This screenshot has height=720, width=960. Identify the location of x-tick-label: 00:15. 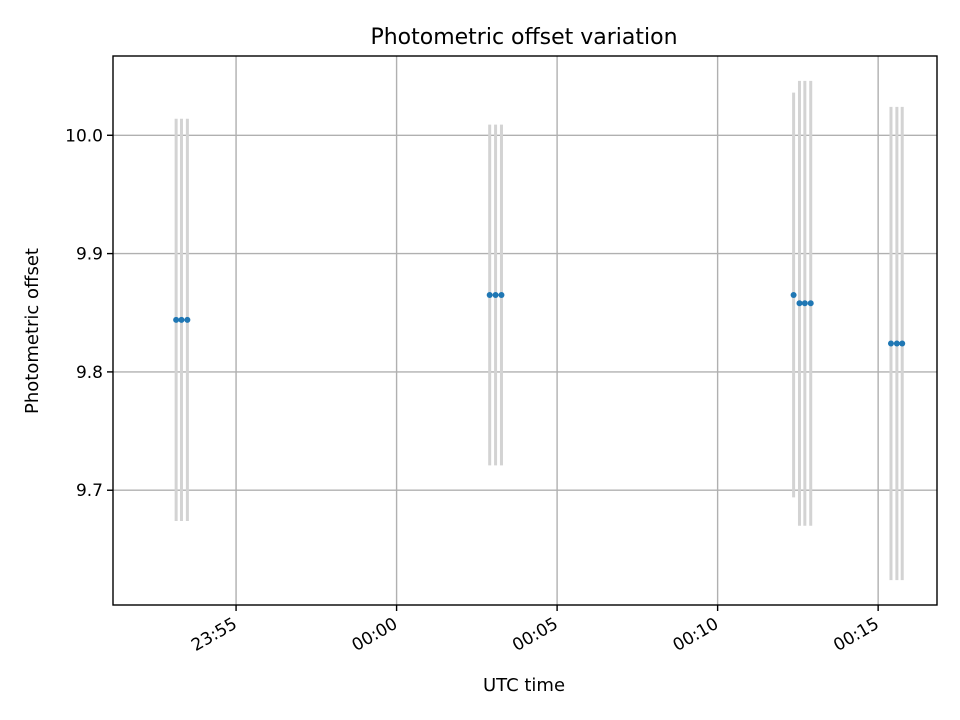
(856, 635).